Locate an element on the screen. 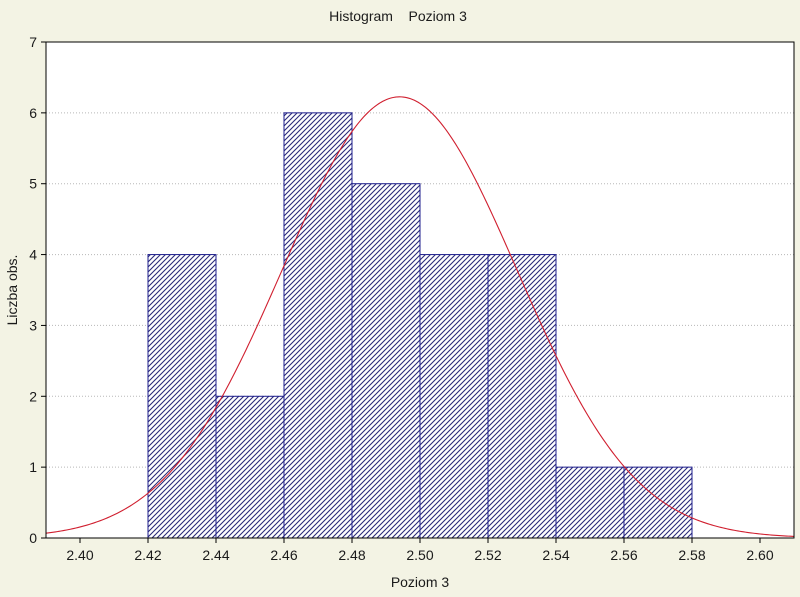 Image resolution: width=800 pixels, height=597 pixels. x-tick-label: 2.50 is located at coordinates (419, 555).